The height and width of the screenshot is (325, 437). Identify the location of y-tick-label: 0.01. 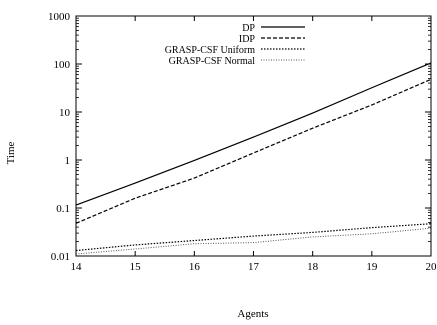
(60, 257).